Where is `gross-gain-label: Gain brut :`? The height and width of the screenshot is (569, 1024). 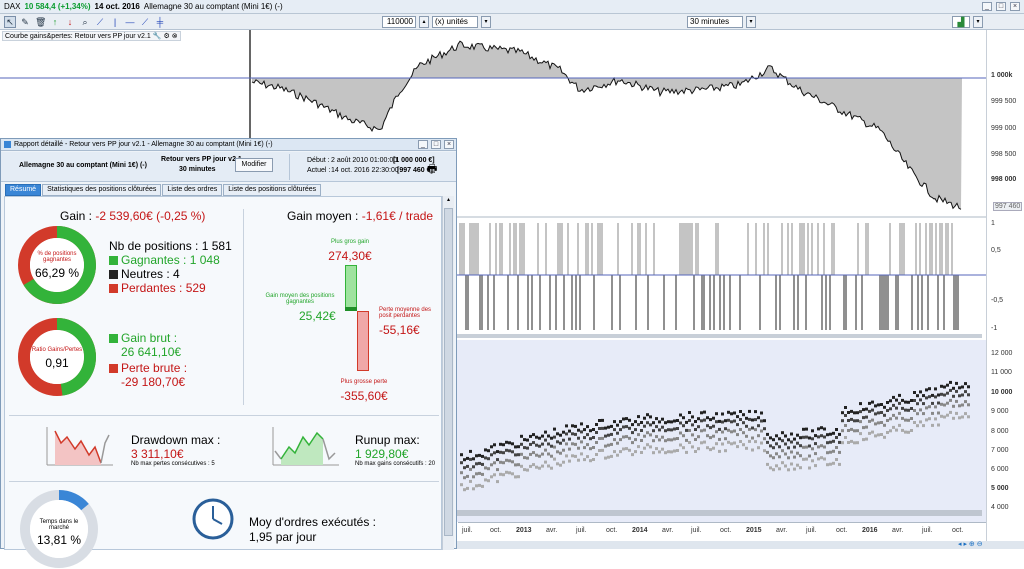 gross-gain-label: Gain brut : is located at coordinates (149, 338).